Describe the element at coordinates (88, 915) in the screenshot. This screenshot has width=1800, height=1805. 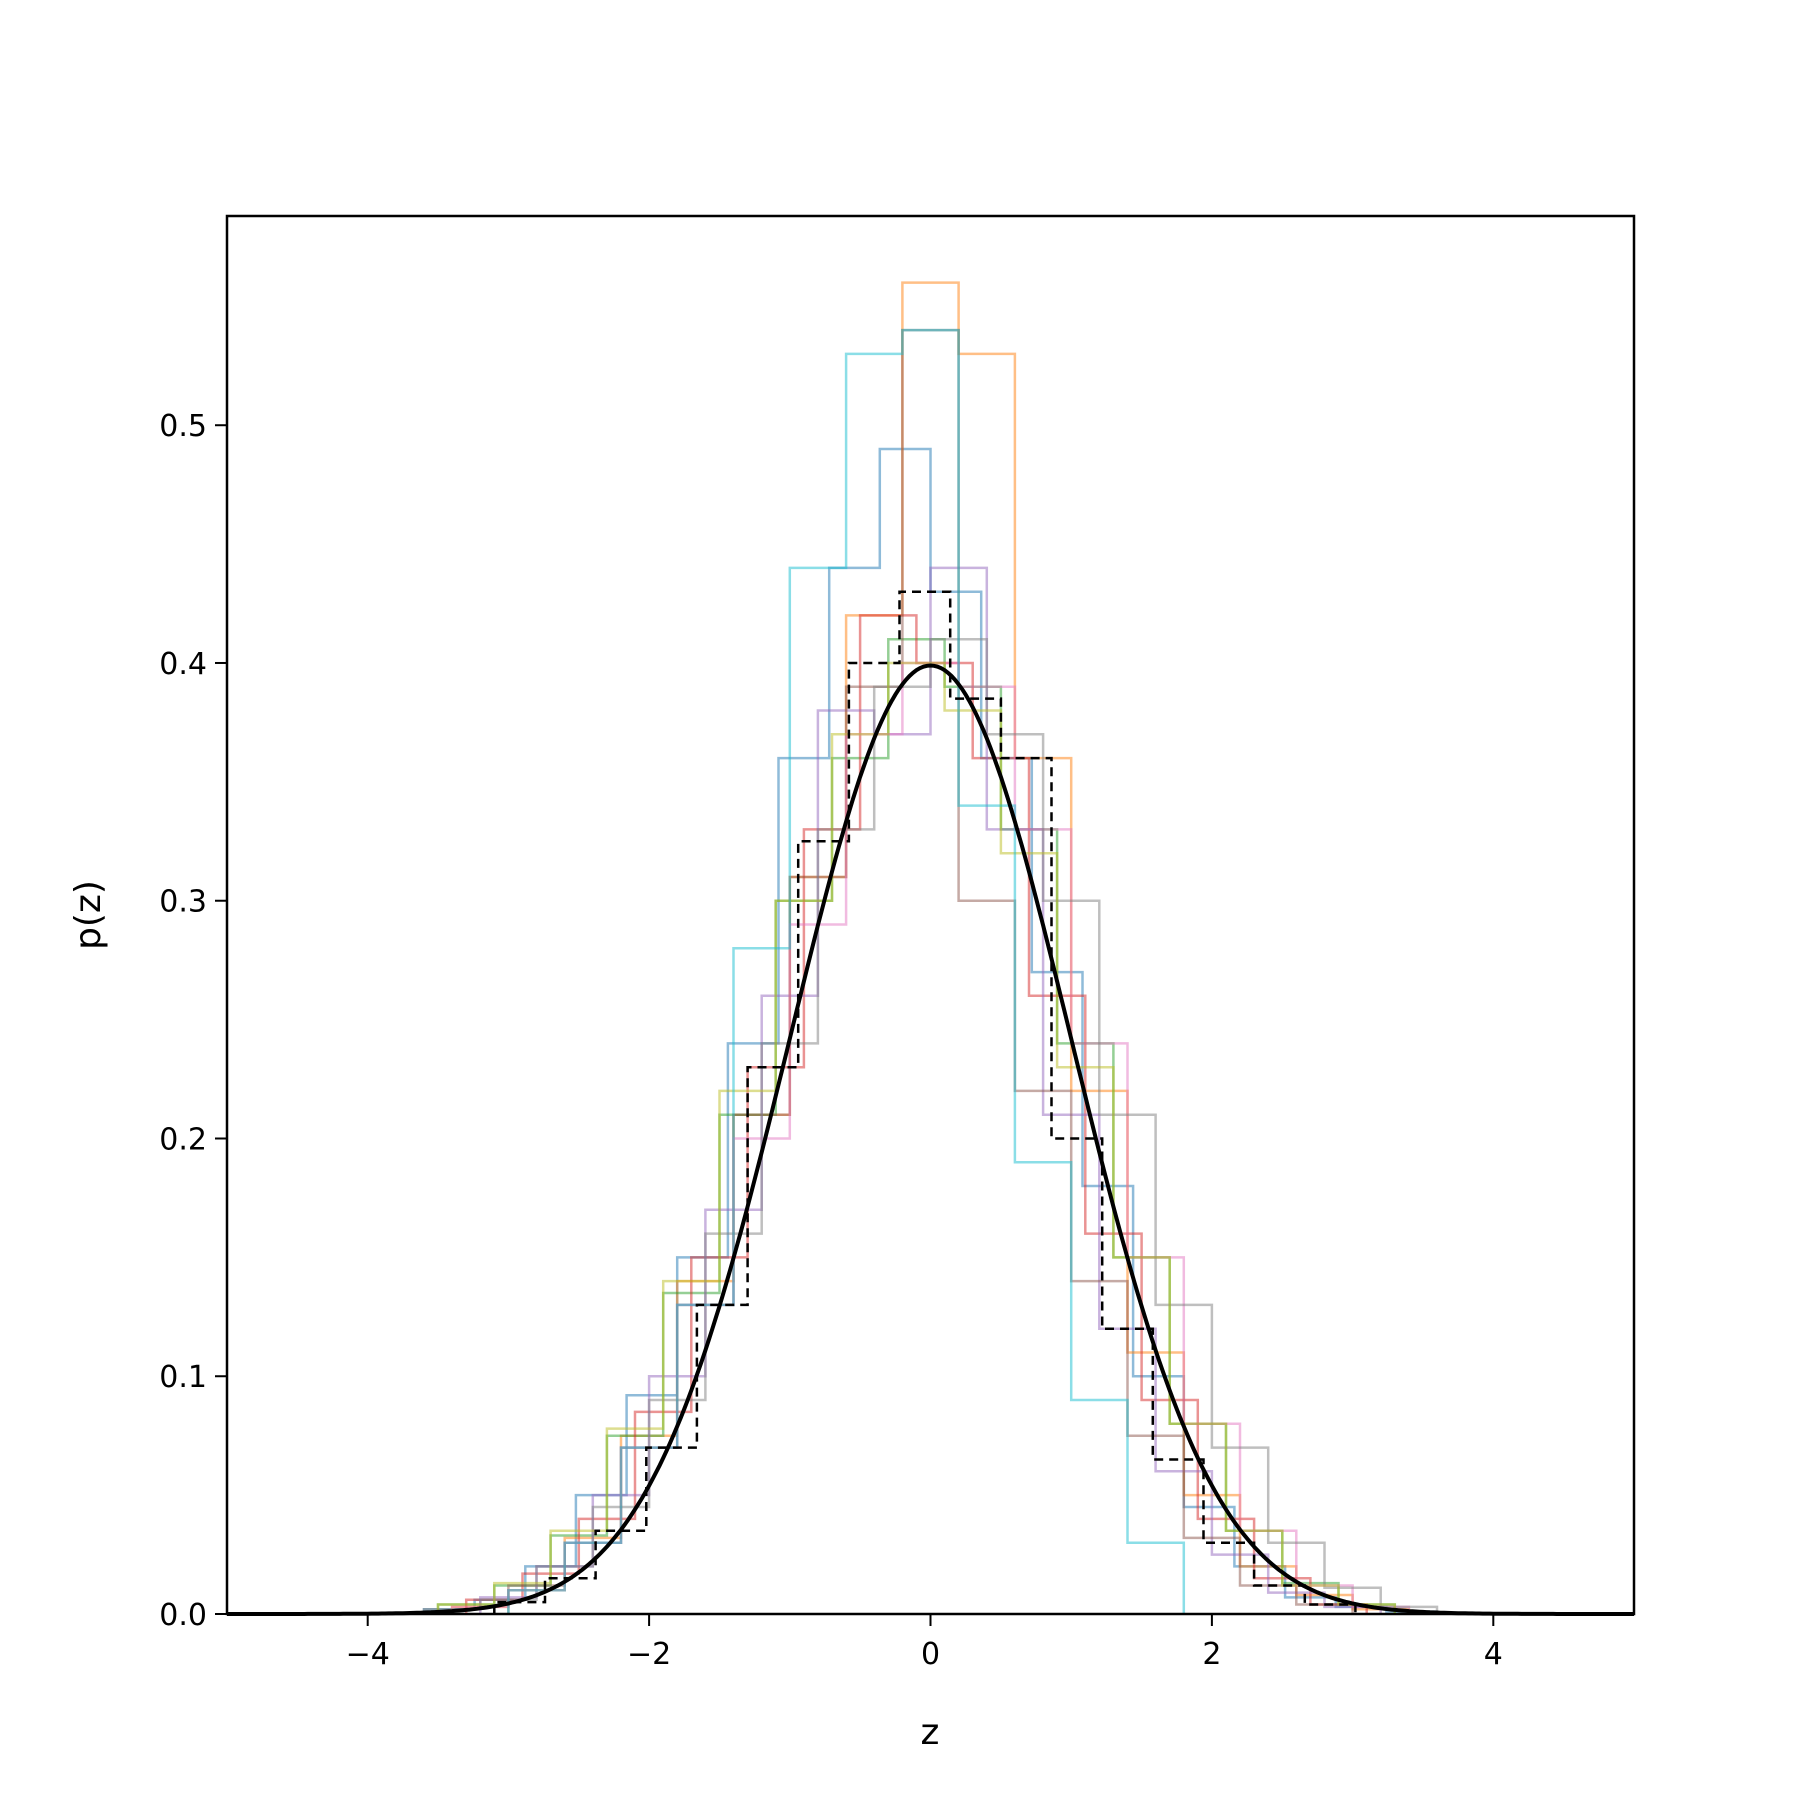
I see `y-axis-label: p(z)` at that location.